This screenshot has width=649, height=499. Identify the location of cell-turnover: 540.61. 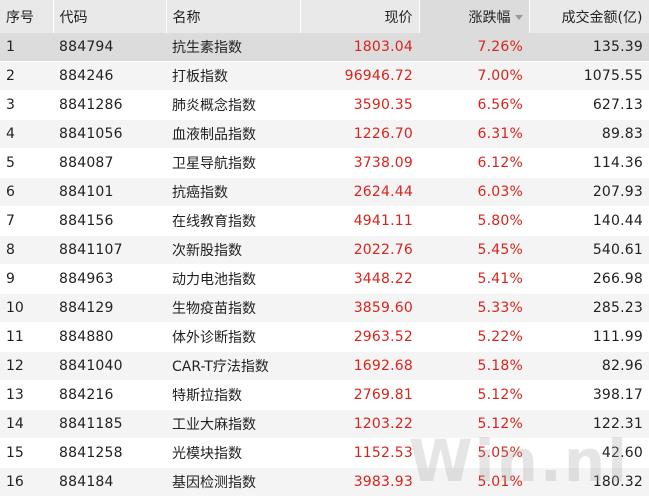
(589, 250).